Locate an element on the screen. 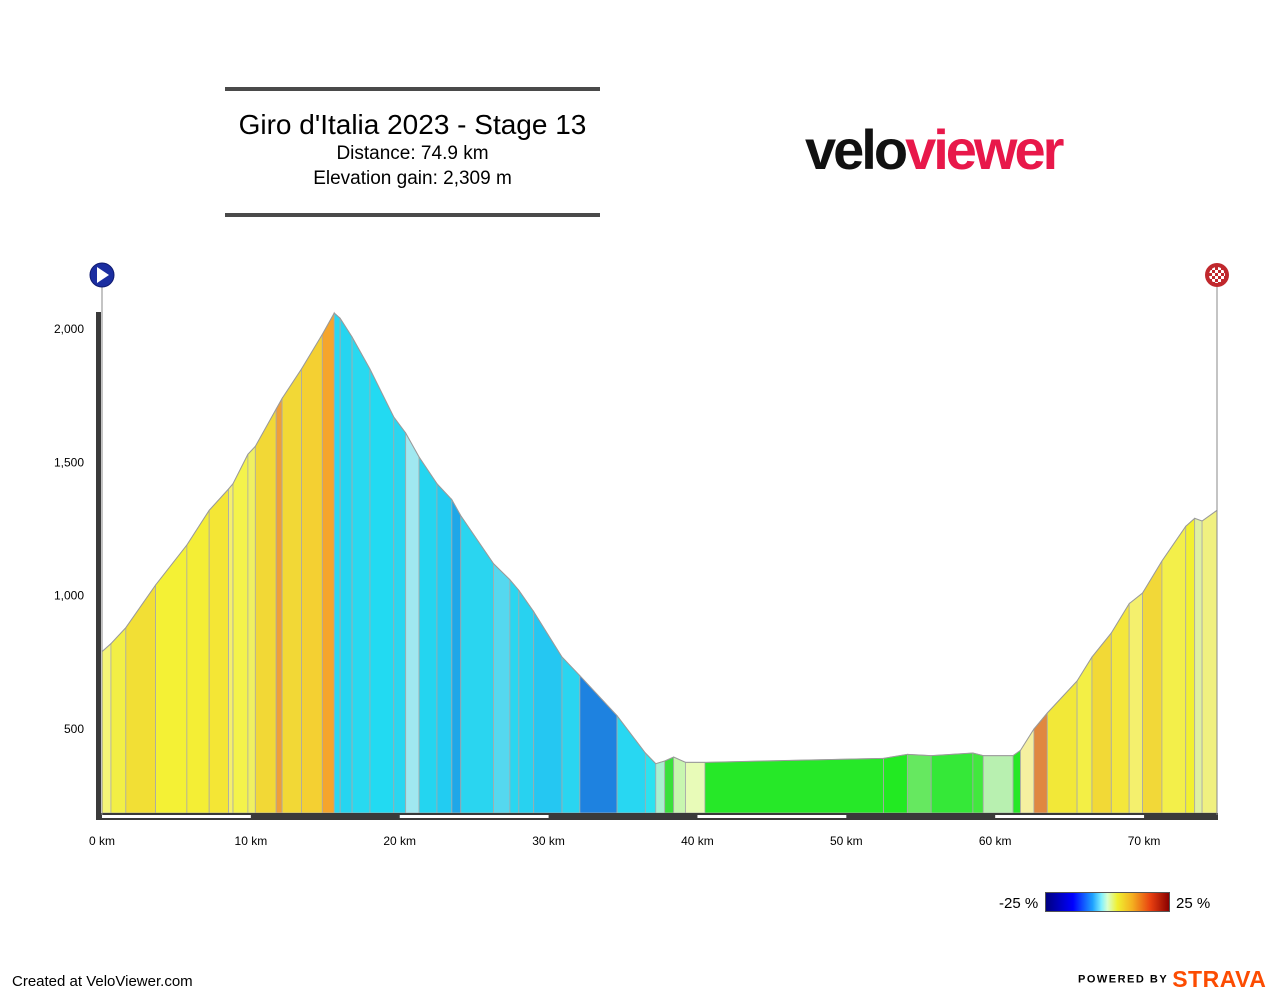 The height and width of the screenshot is (1000, 1280). chart-title: Giro d'Italia 2023 - Stage 13 is located at coordinates (412, 124).